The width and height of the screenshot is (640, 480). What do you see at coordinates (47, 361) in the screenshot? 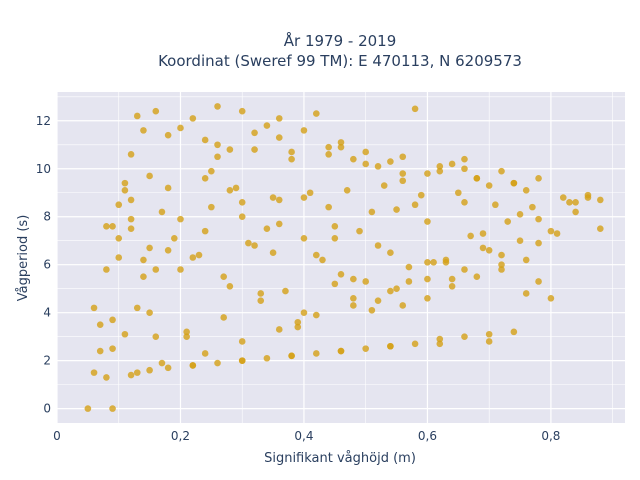
I see `y-tick-label: 2` at bounding box center [47, 361].